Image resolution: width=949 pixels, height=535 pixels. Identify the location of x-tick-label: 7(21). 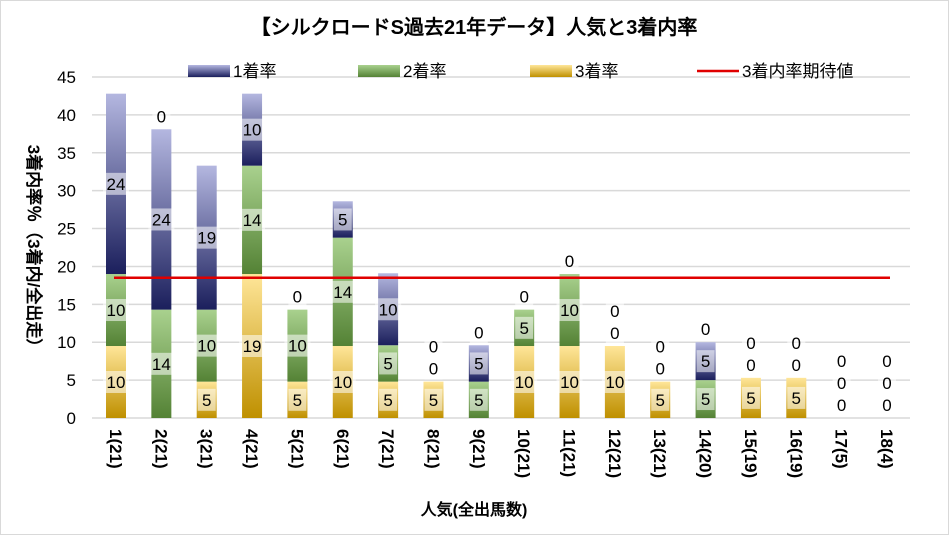
(387, 449).